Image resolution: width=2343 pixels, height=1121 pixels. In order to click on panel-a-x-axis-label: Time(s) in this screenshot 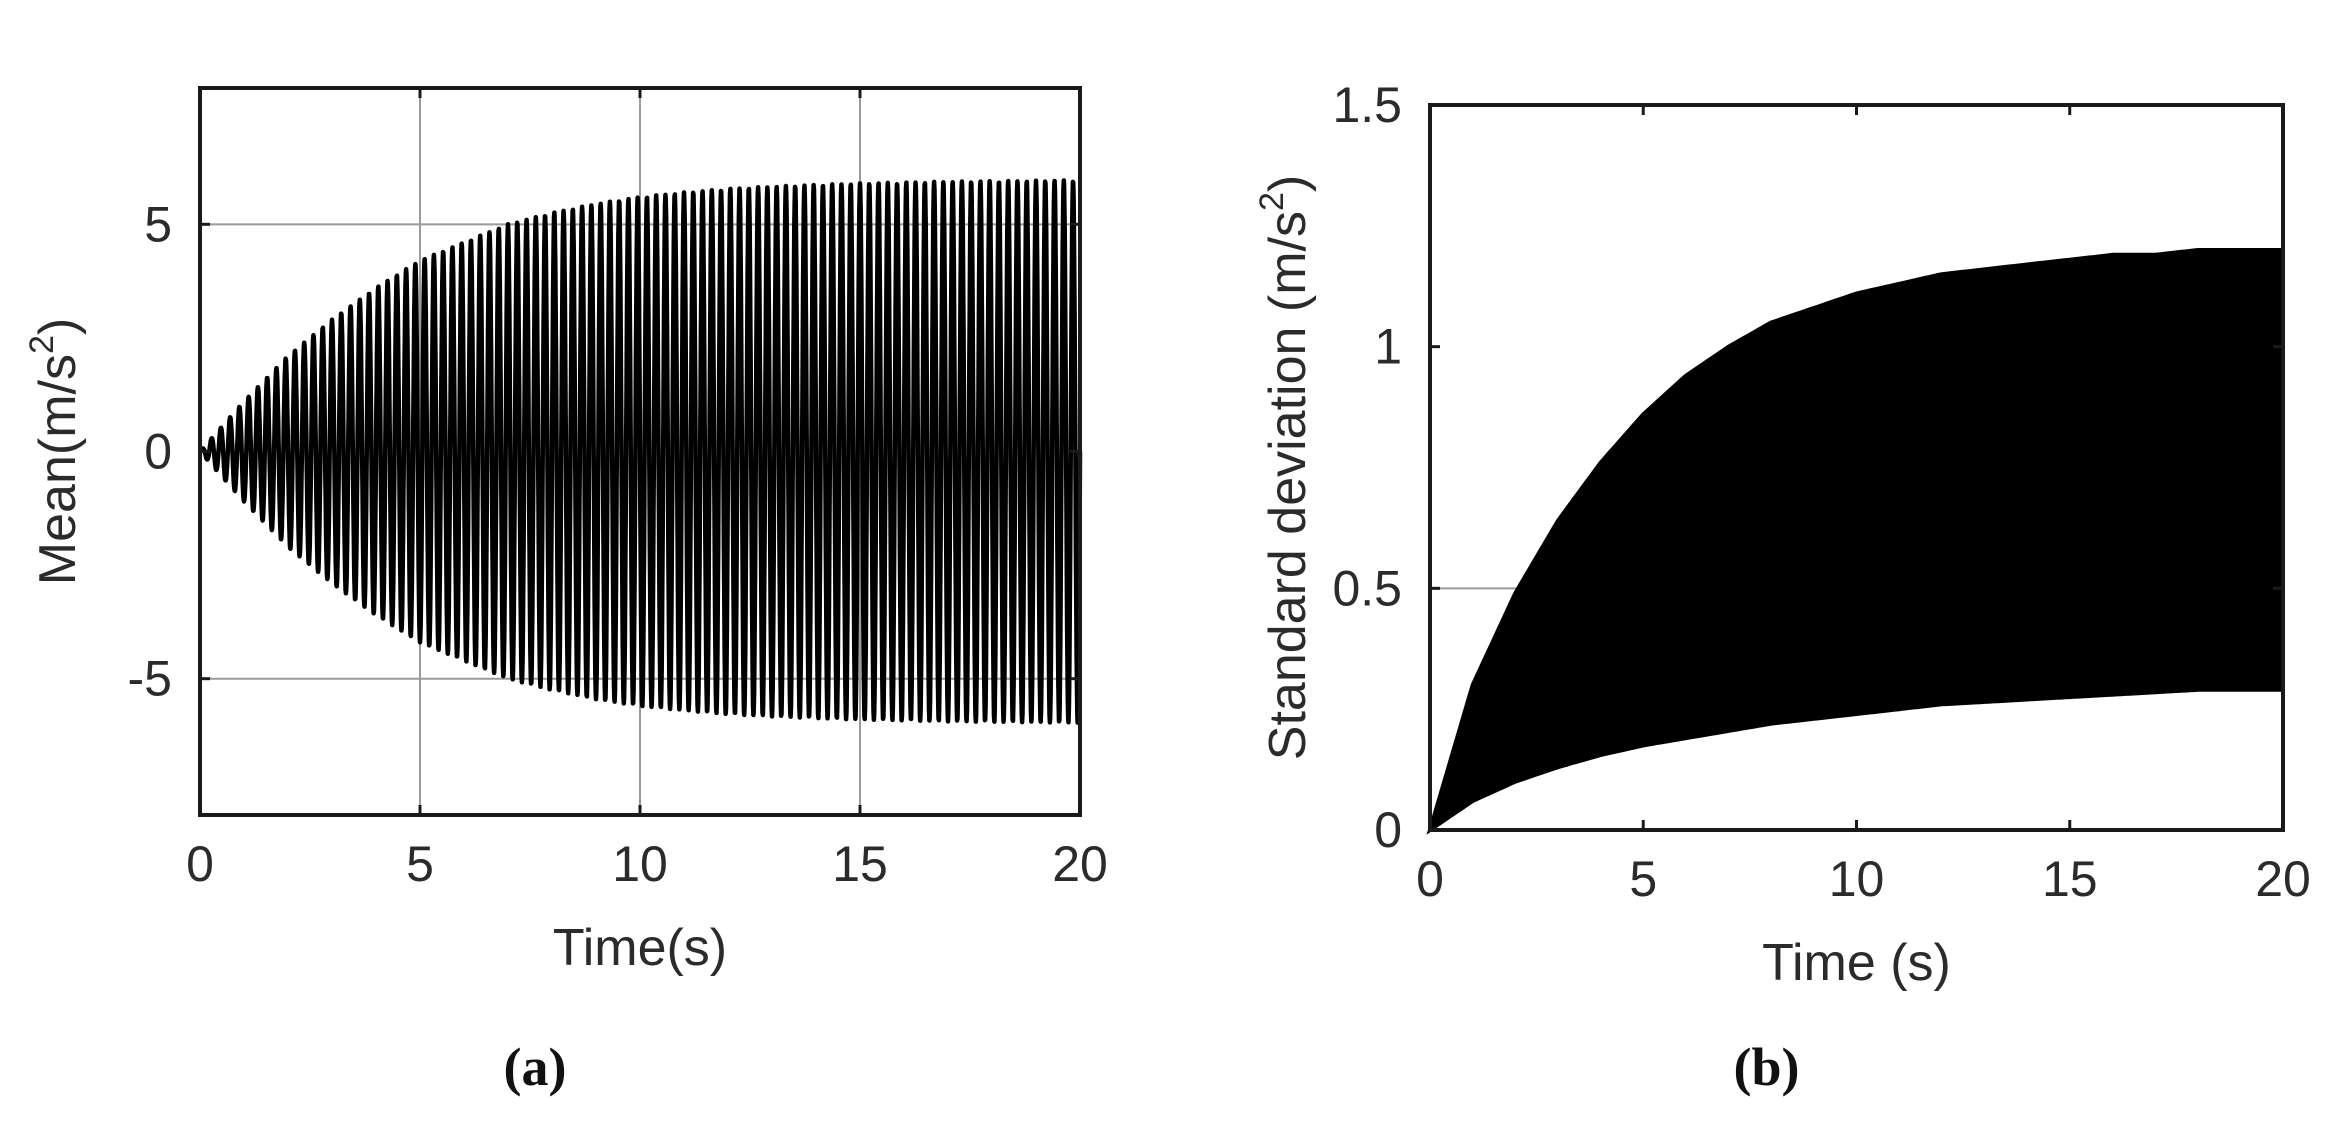, I will do `click(640, 948)`.